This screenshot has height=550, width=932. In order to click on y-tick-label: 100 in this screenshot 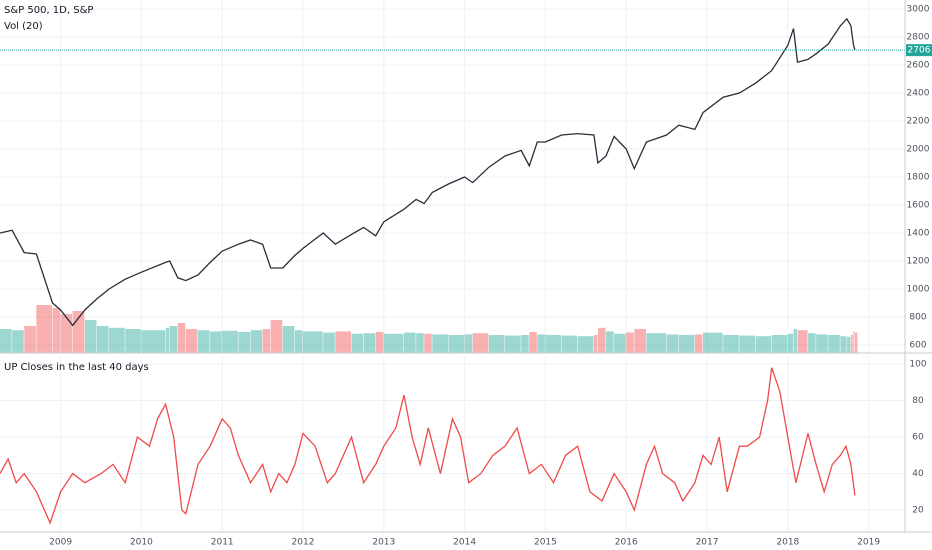, I will do `click(917, 365)`.